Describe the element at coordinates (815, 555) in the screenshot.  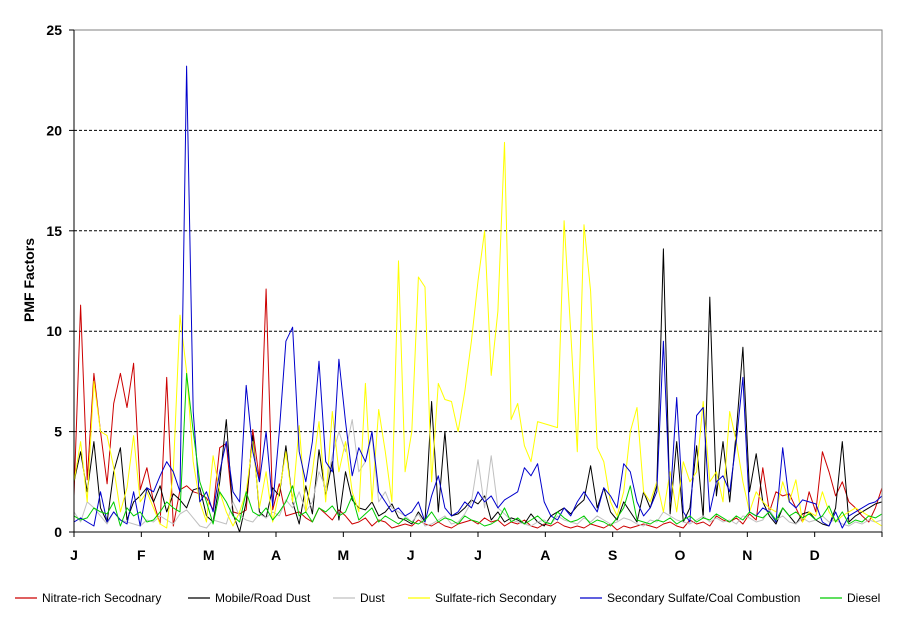
I see `x-tick-label-11: D` at that location.